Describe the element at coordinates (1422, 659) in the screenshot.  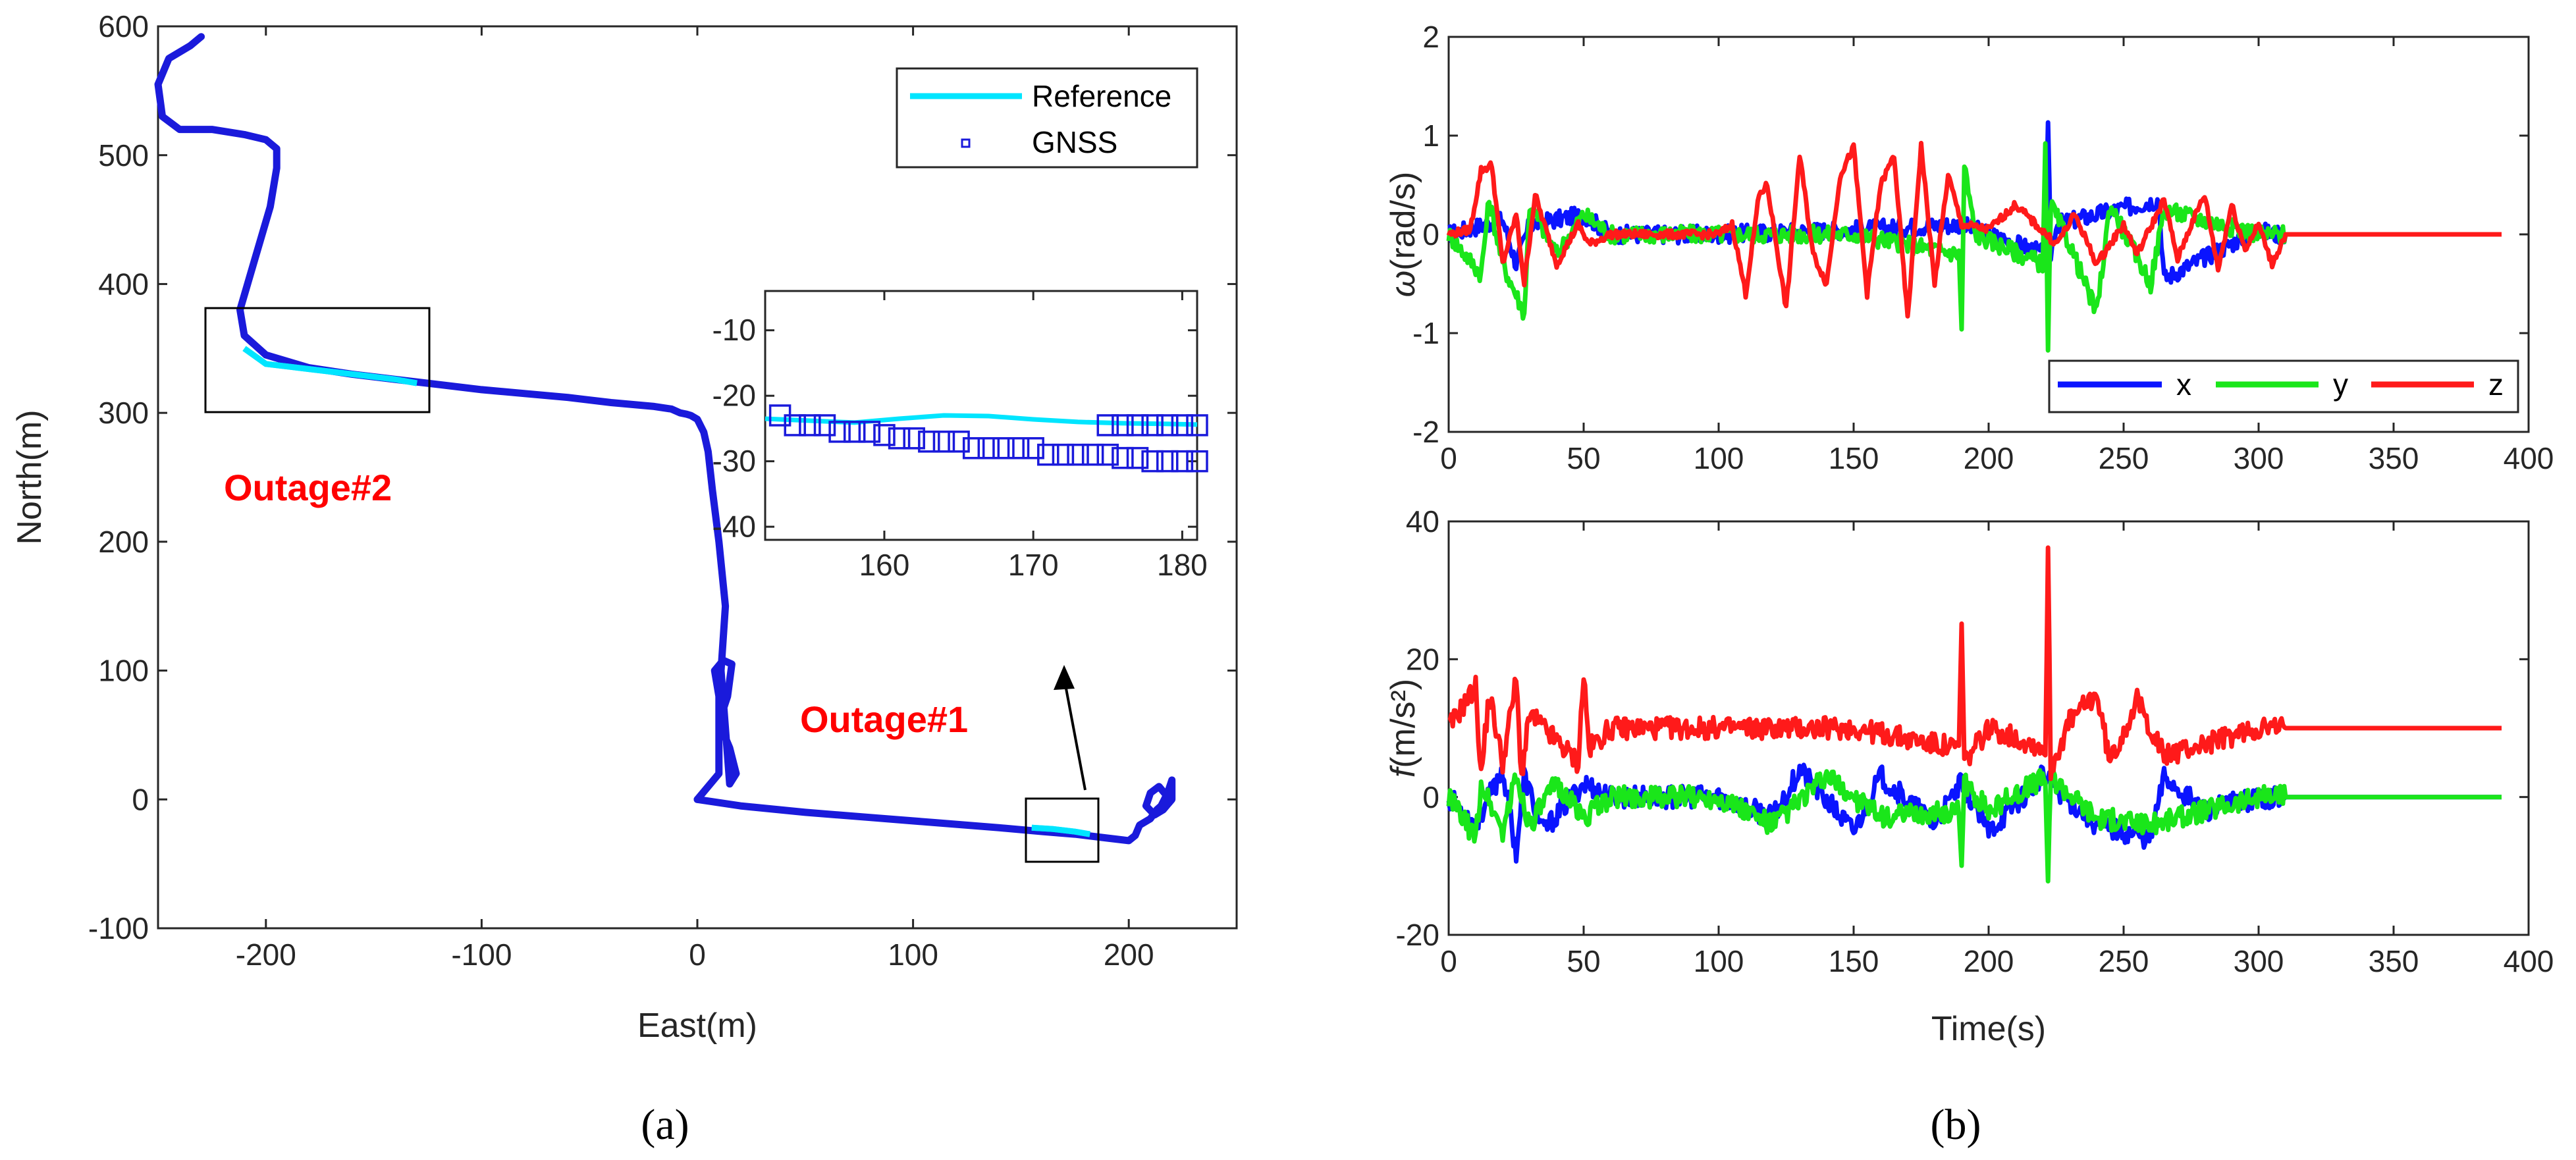
I see `accel-ytick-label: 20` at that location.